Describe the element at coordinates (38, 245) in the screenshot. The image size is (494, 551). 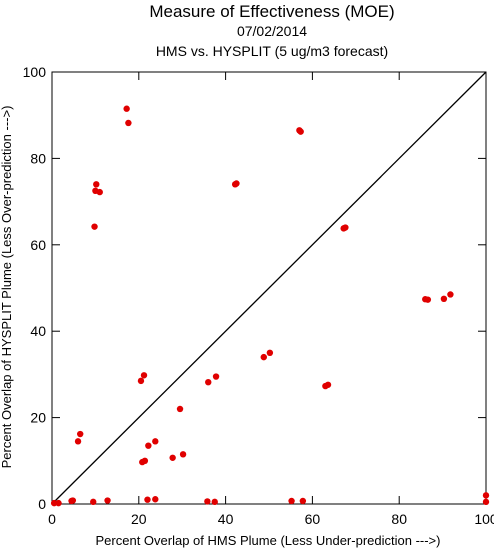
I see `y-tick-label: 60` at that location.